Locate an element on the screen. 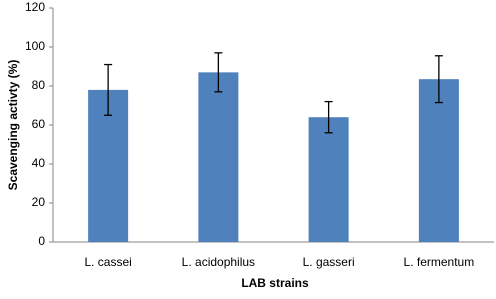  x-tick-label: L. acidophilus is located at coordinates (218, 262).